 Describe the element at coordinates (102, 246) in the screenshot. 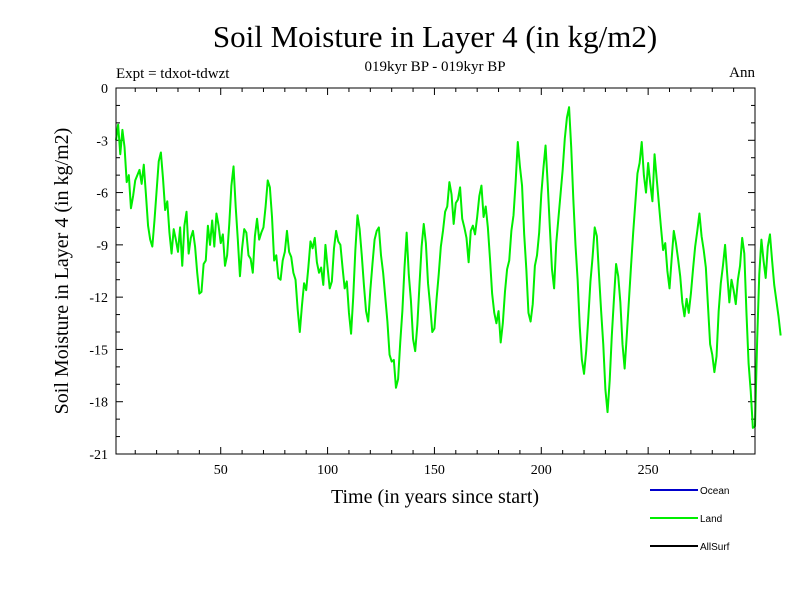

I see `y-tick-label: -9` at that location.